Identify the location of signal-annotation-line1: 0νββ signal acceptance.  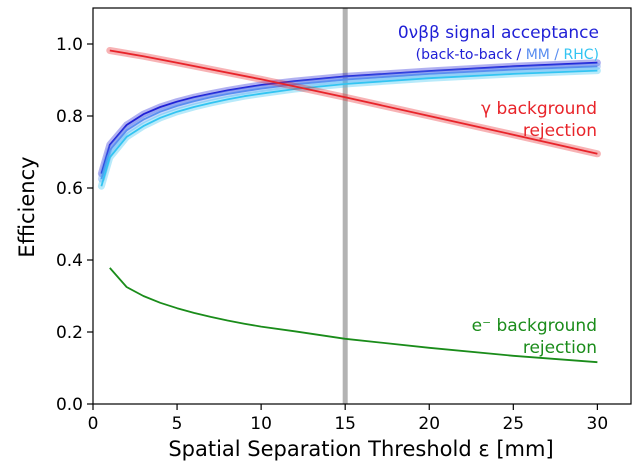
(498, 33).